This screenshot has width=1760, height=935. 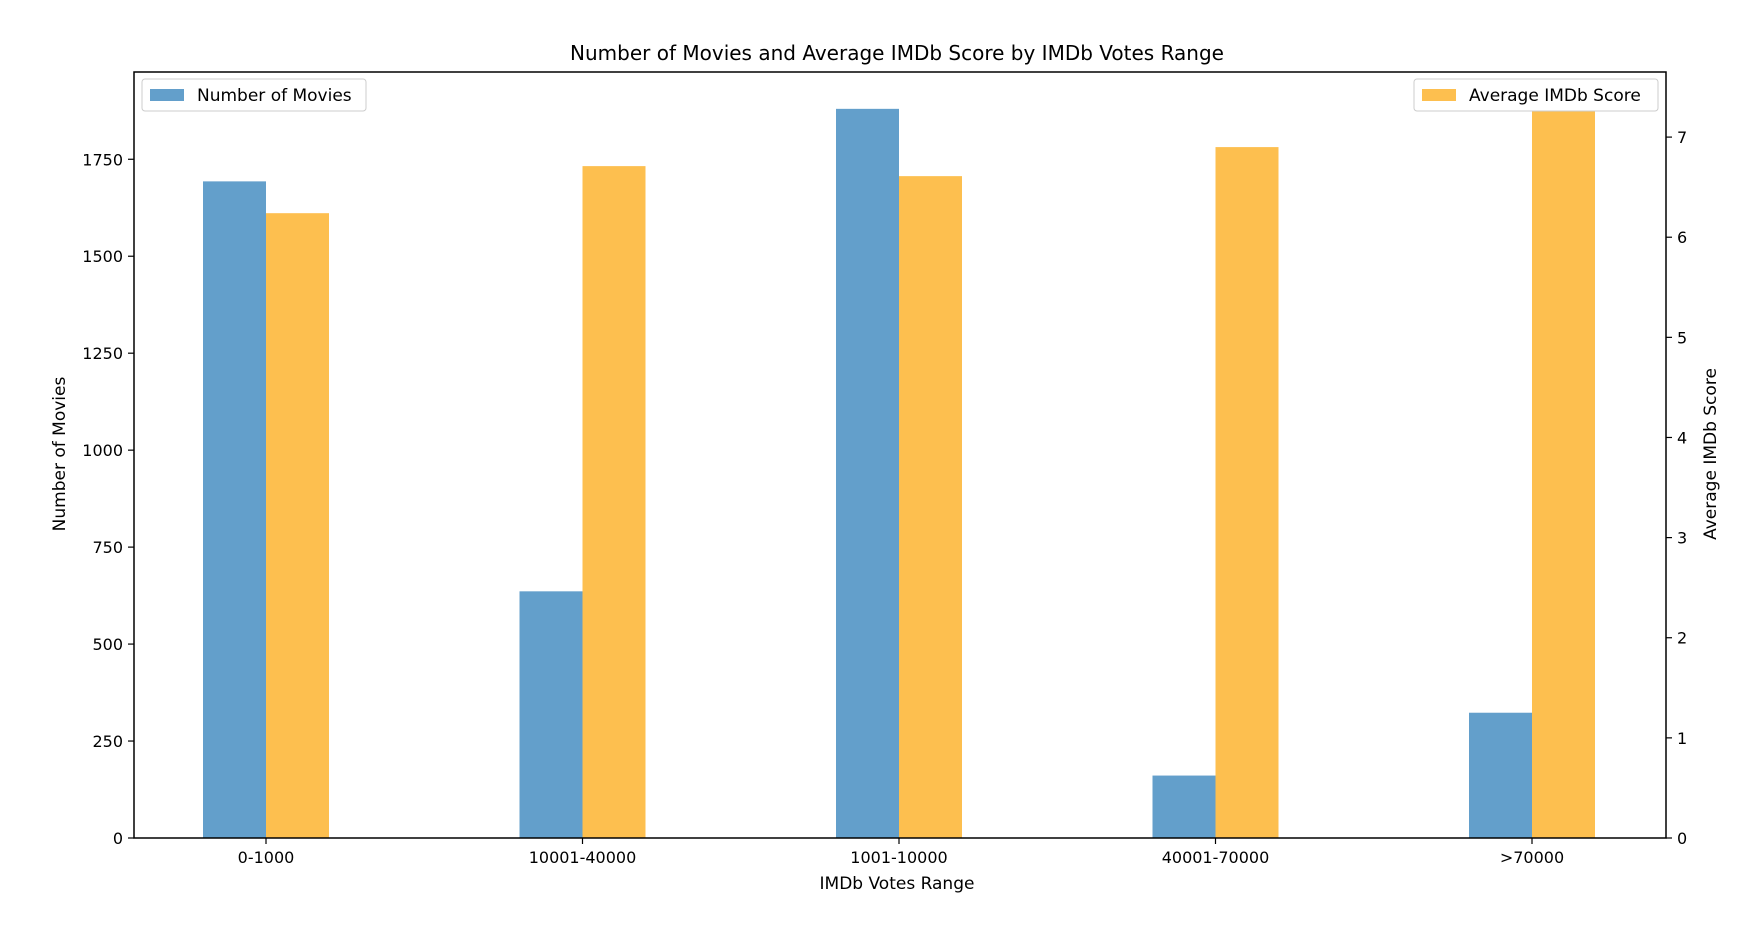 What do you see at coordinates (1532, 857) in the screenshot?
I see `x-tick-label-4: >70000` at bounding box center [1532, 857].